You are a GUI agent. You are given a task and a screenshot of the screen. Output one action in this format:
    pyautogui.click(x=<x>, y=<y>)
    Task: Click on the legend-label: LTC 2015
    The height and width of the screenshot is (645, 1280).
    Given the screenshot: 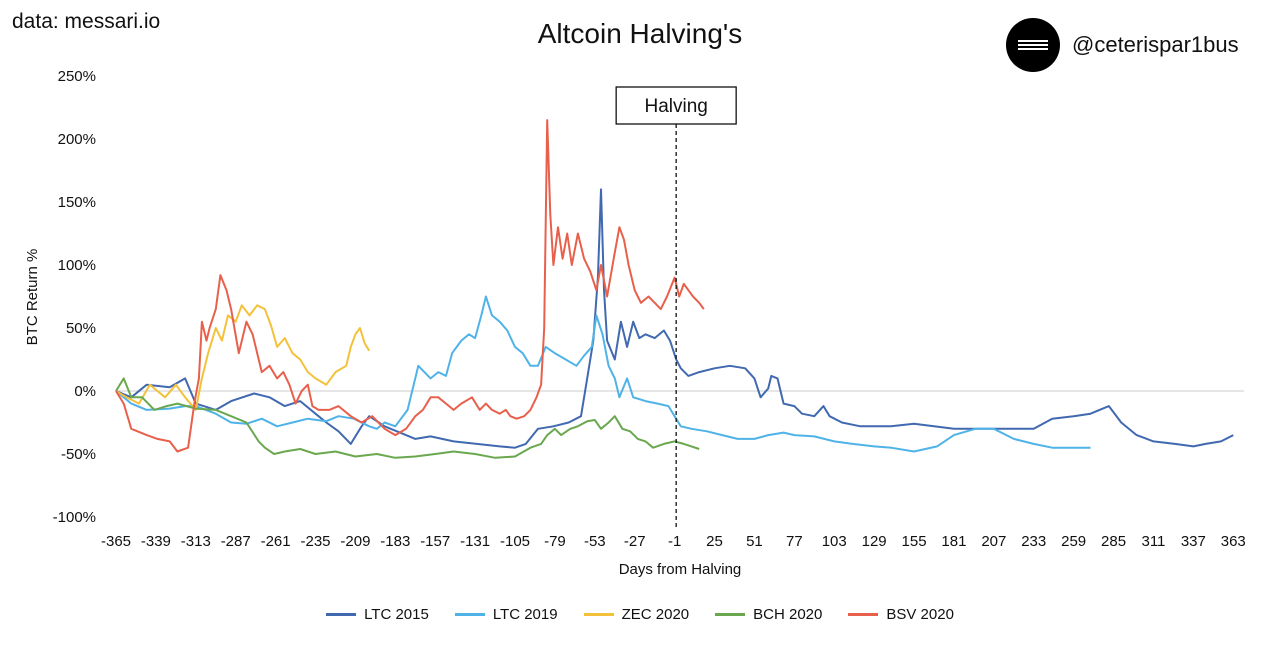 What is the action you would take?
    pyautogui.click(x=396, y=614)
    